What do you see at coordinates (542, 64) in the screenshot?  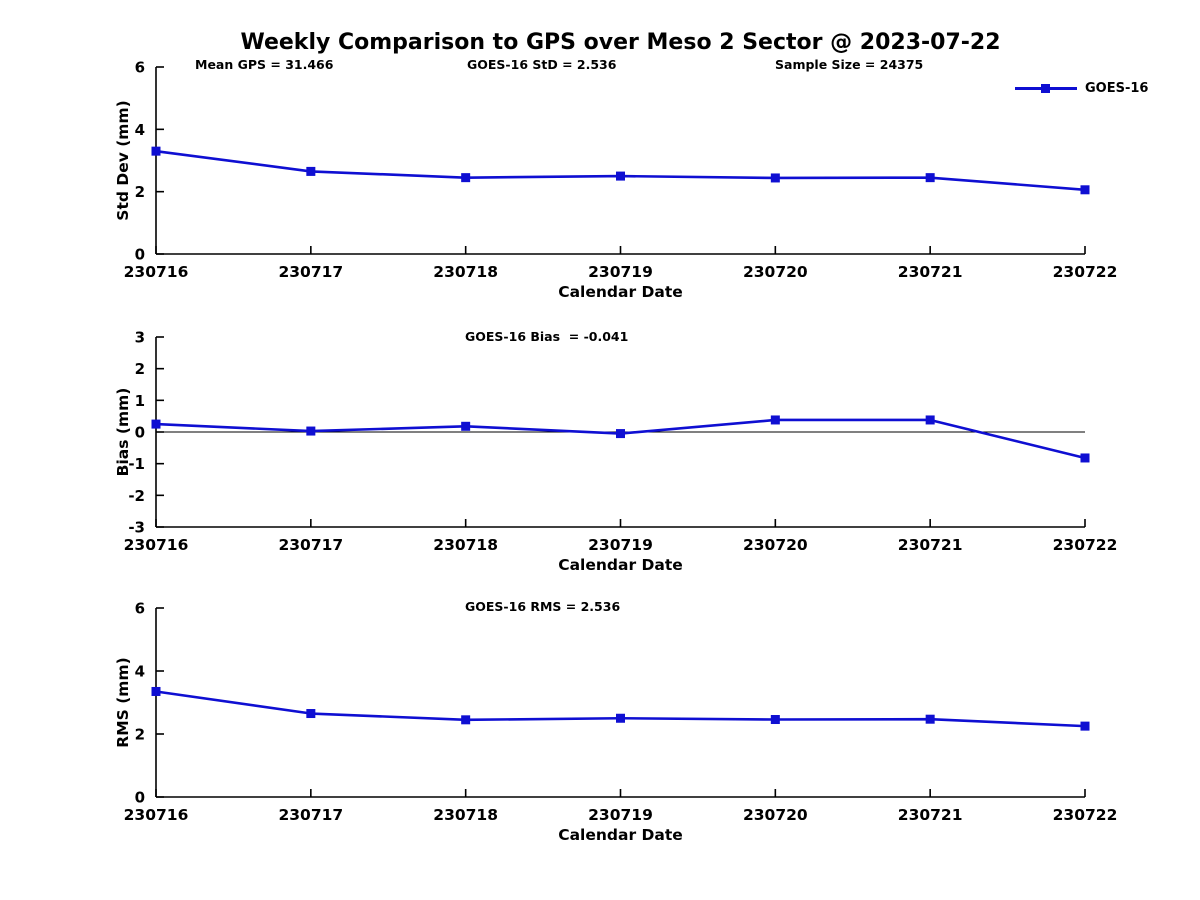 I see `annotation-goes16-std: GOES-16 StD = 2.536` at bounding box center [542, 64].